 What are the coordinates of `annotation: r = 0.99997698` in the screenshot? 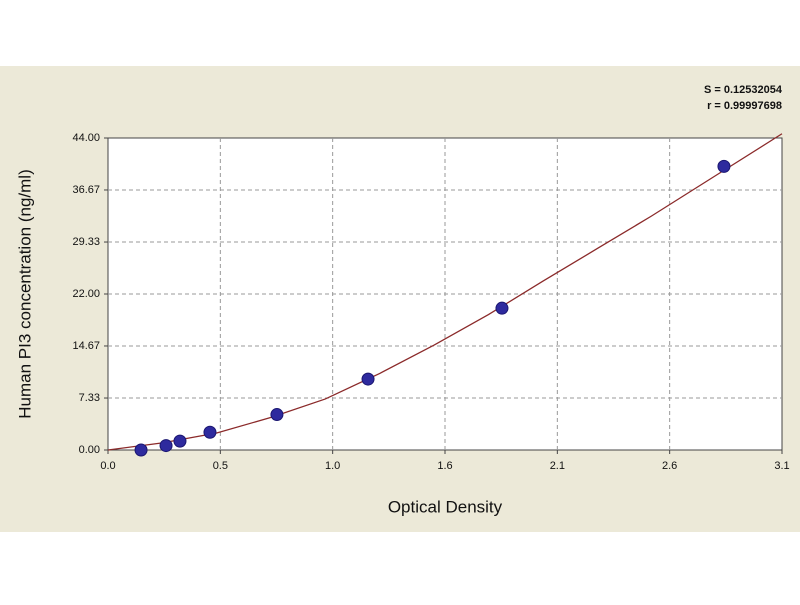 It's located at (744, 106).